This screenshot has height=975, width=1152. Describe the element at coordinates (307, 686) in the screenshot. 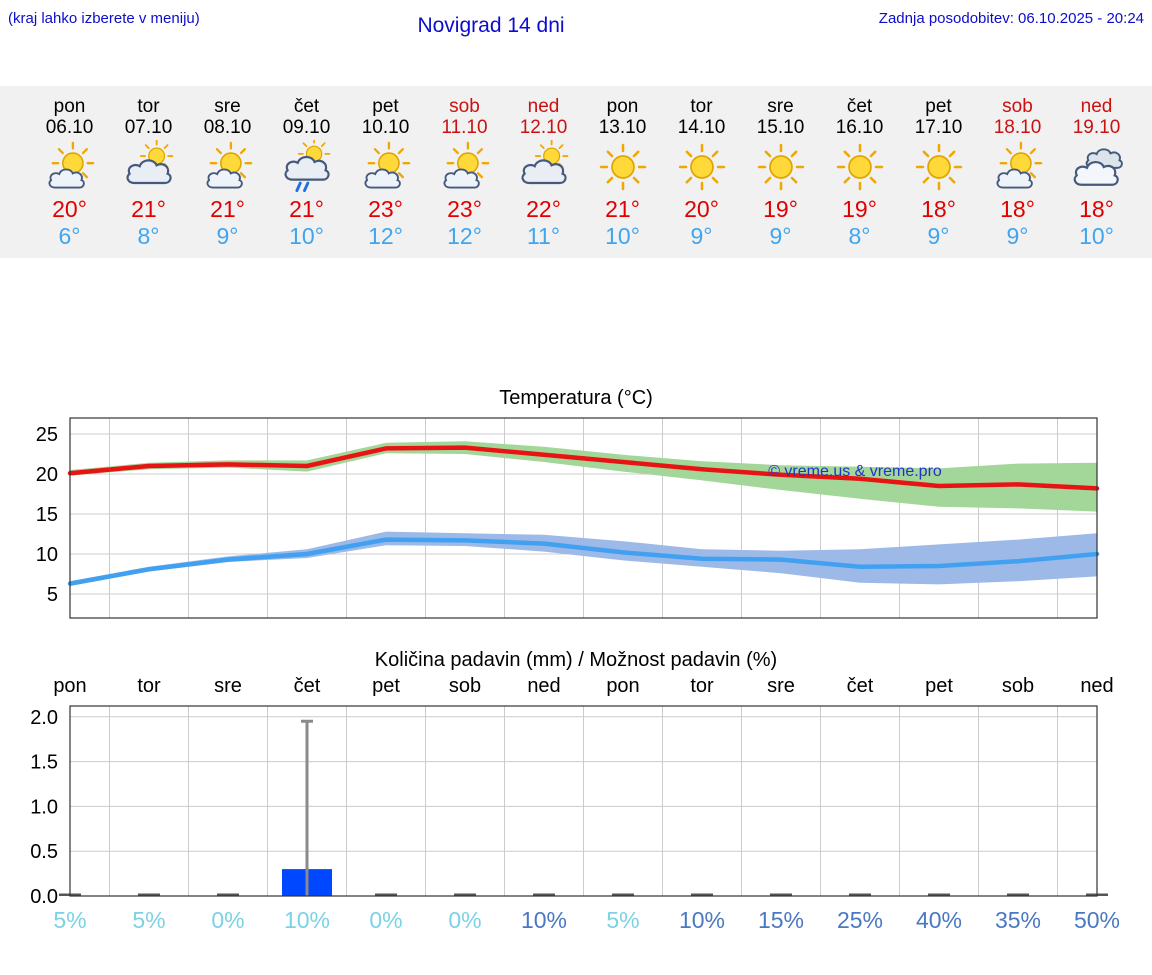

I see `precip-day-label: čet` at that location.